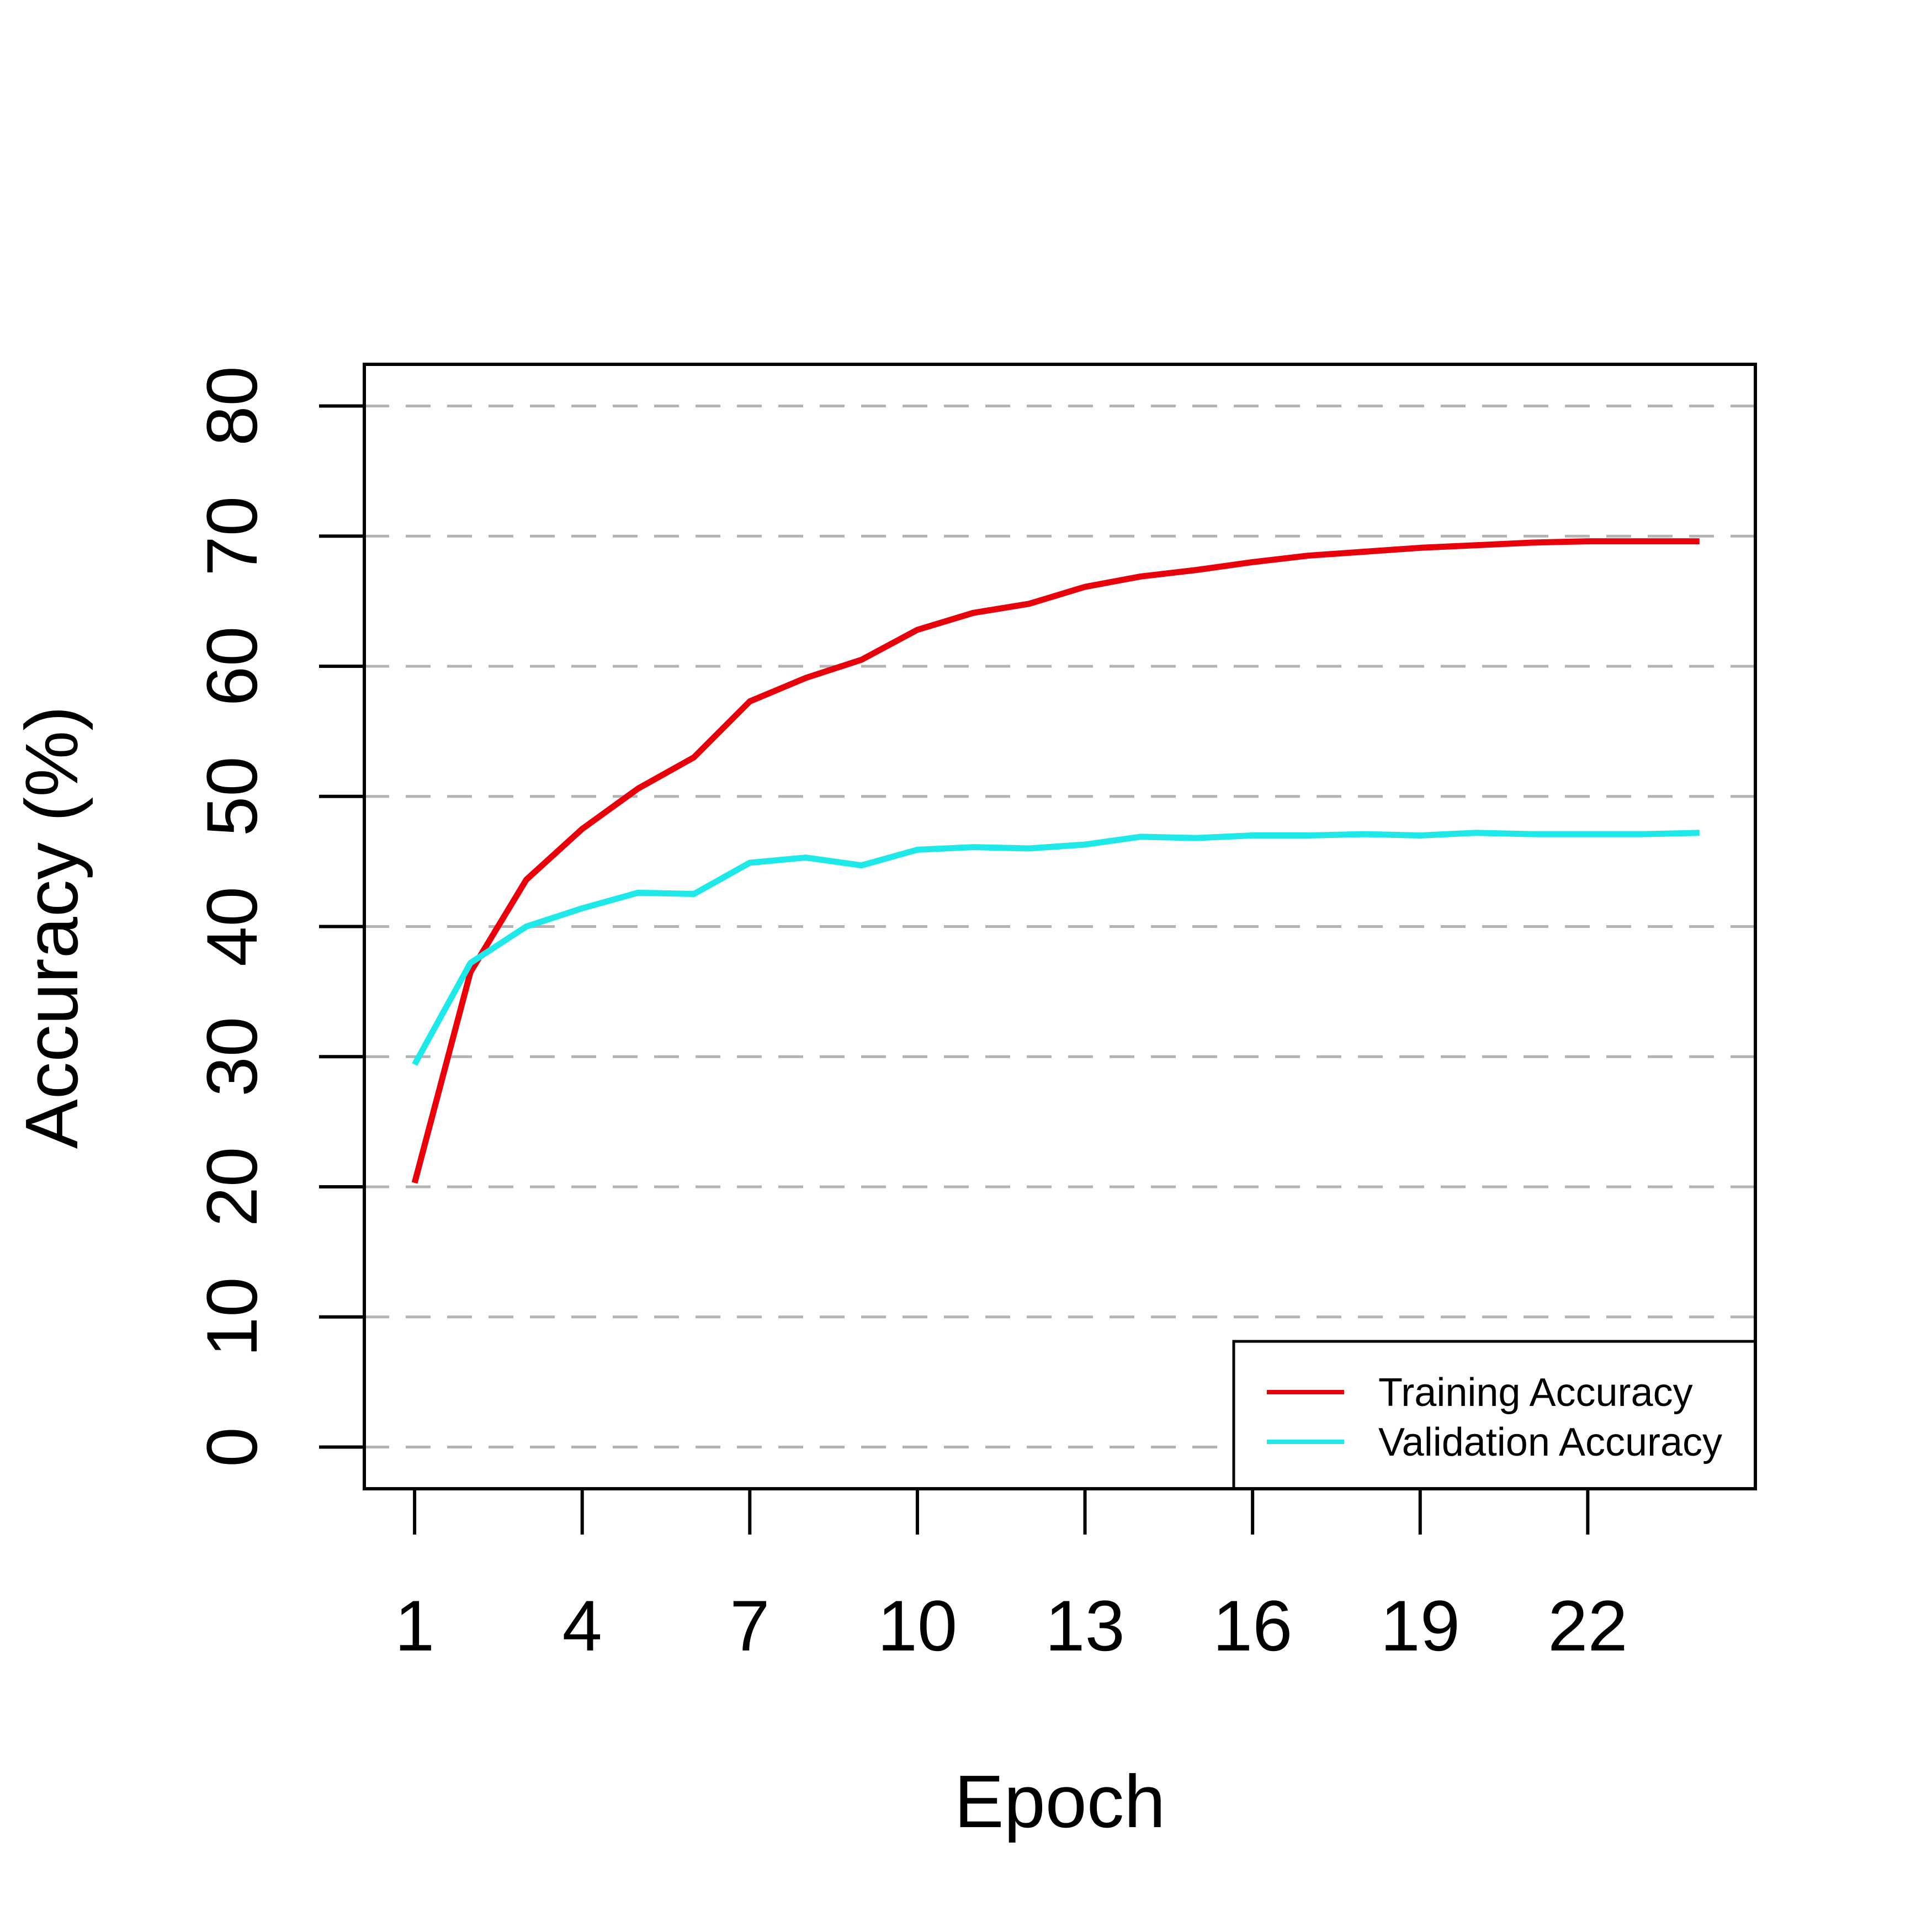  What do you see at coordinates (918, 1626) in the screenshot?
I see `x-tick-label-3: 10` at bounding box center [918, 1626].